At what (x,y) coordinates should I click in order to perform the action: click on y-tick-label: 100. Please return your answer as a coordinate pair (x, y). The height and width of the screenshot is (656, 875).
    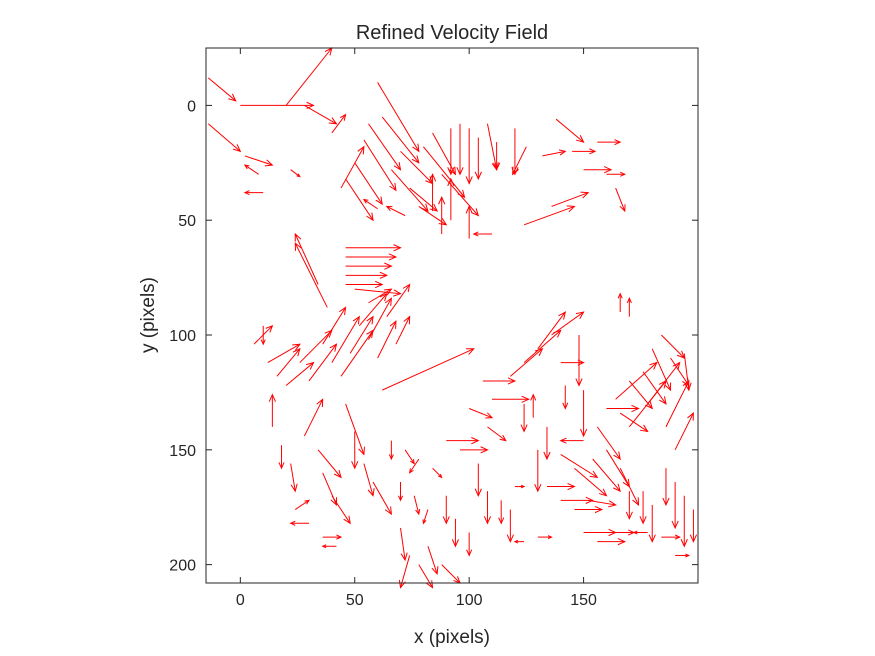
    Looking at the image, I should click on (182, 336).